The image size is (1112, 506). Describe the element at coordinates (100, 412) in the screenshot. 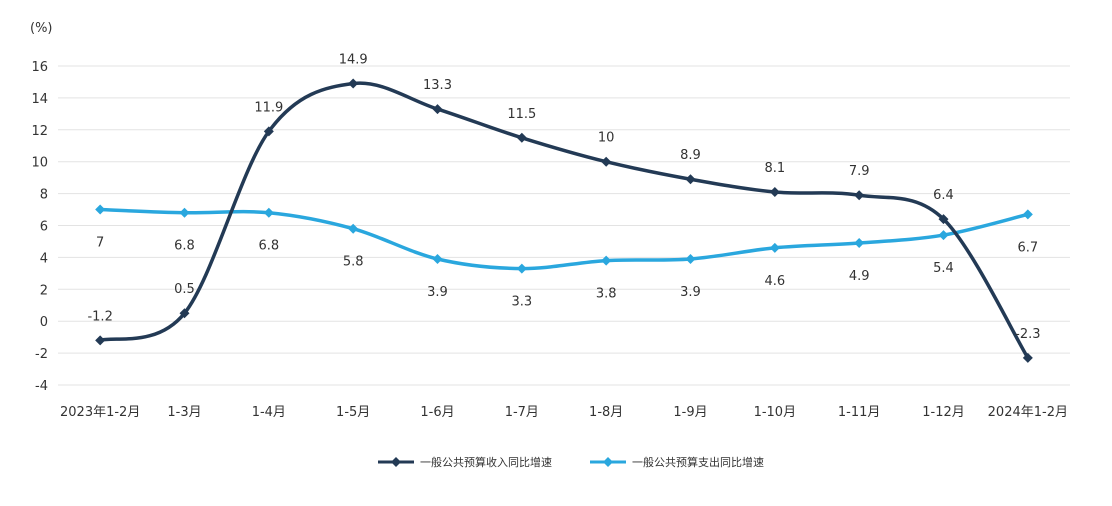

I see `x-tick-label: 2023年1-2月` at that location.